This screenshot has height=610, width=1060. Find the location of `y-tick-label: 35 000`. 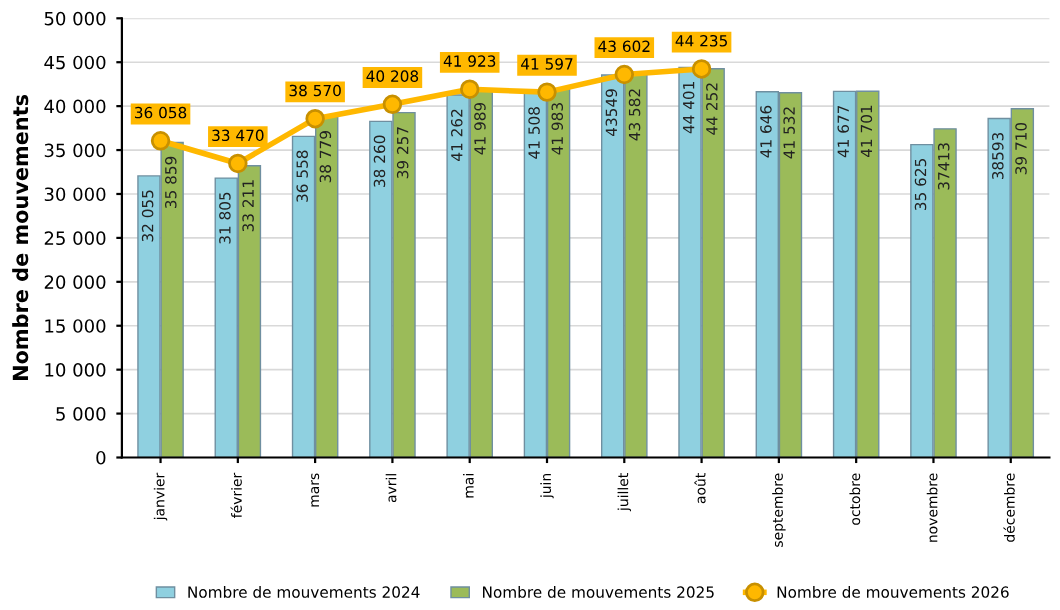

y-tick-label: 35 000 is located at coordinates (75, 150).